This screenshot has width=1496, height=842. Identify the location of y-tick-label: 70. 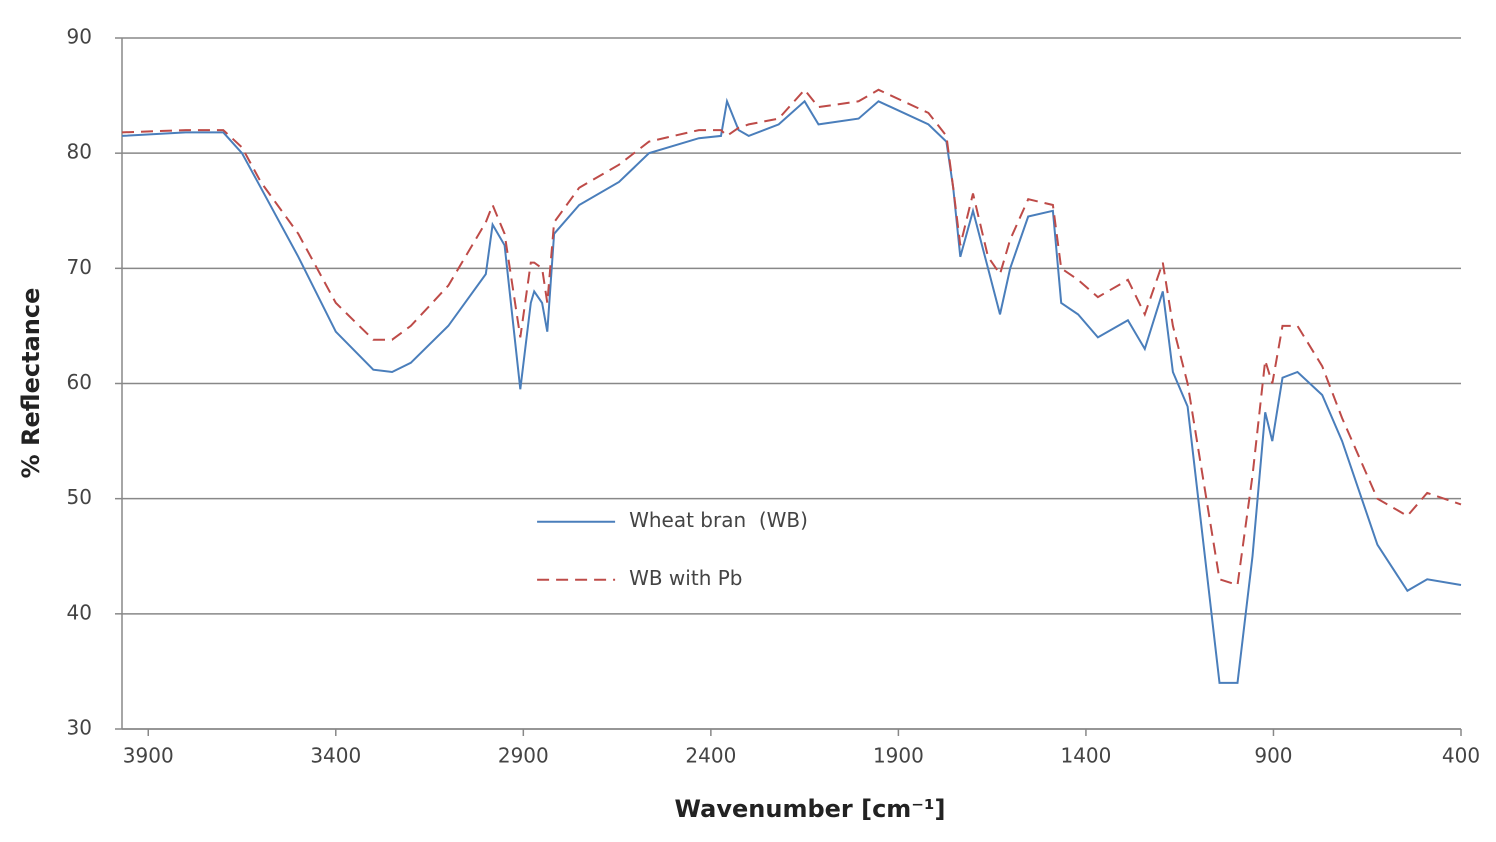
(79, 267).